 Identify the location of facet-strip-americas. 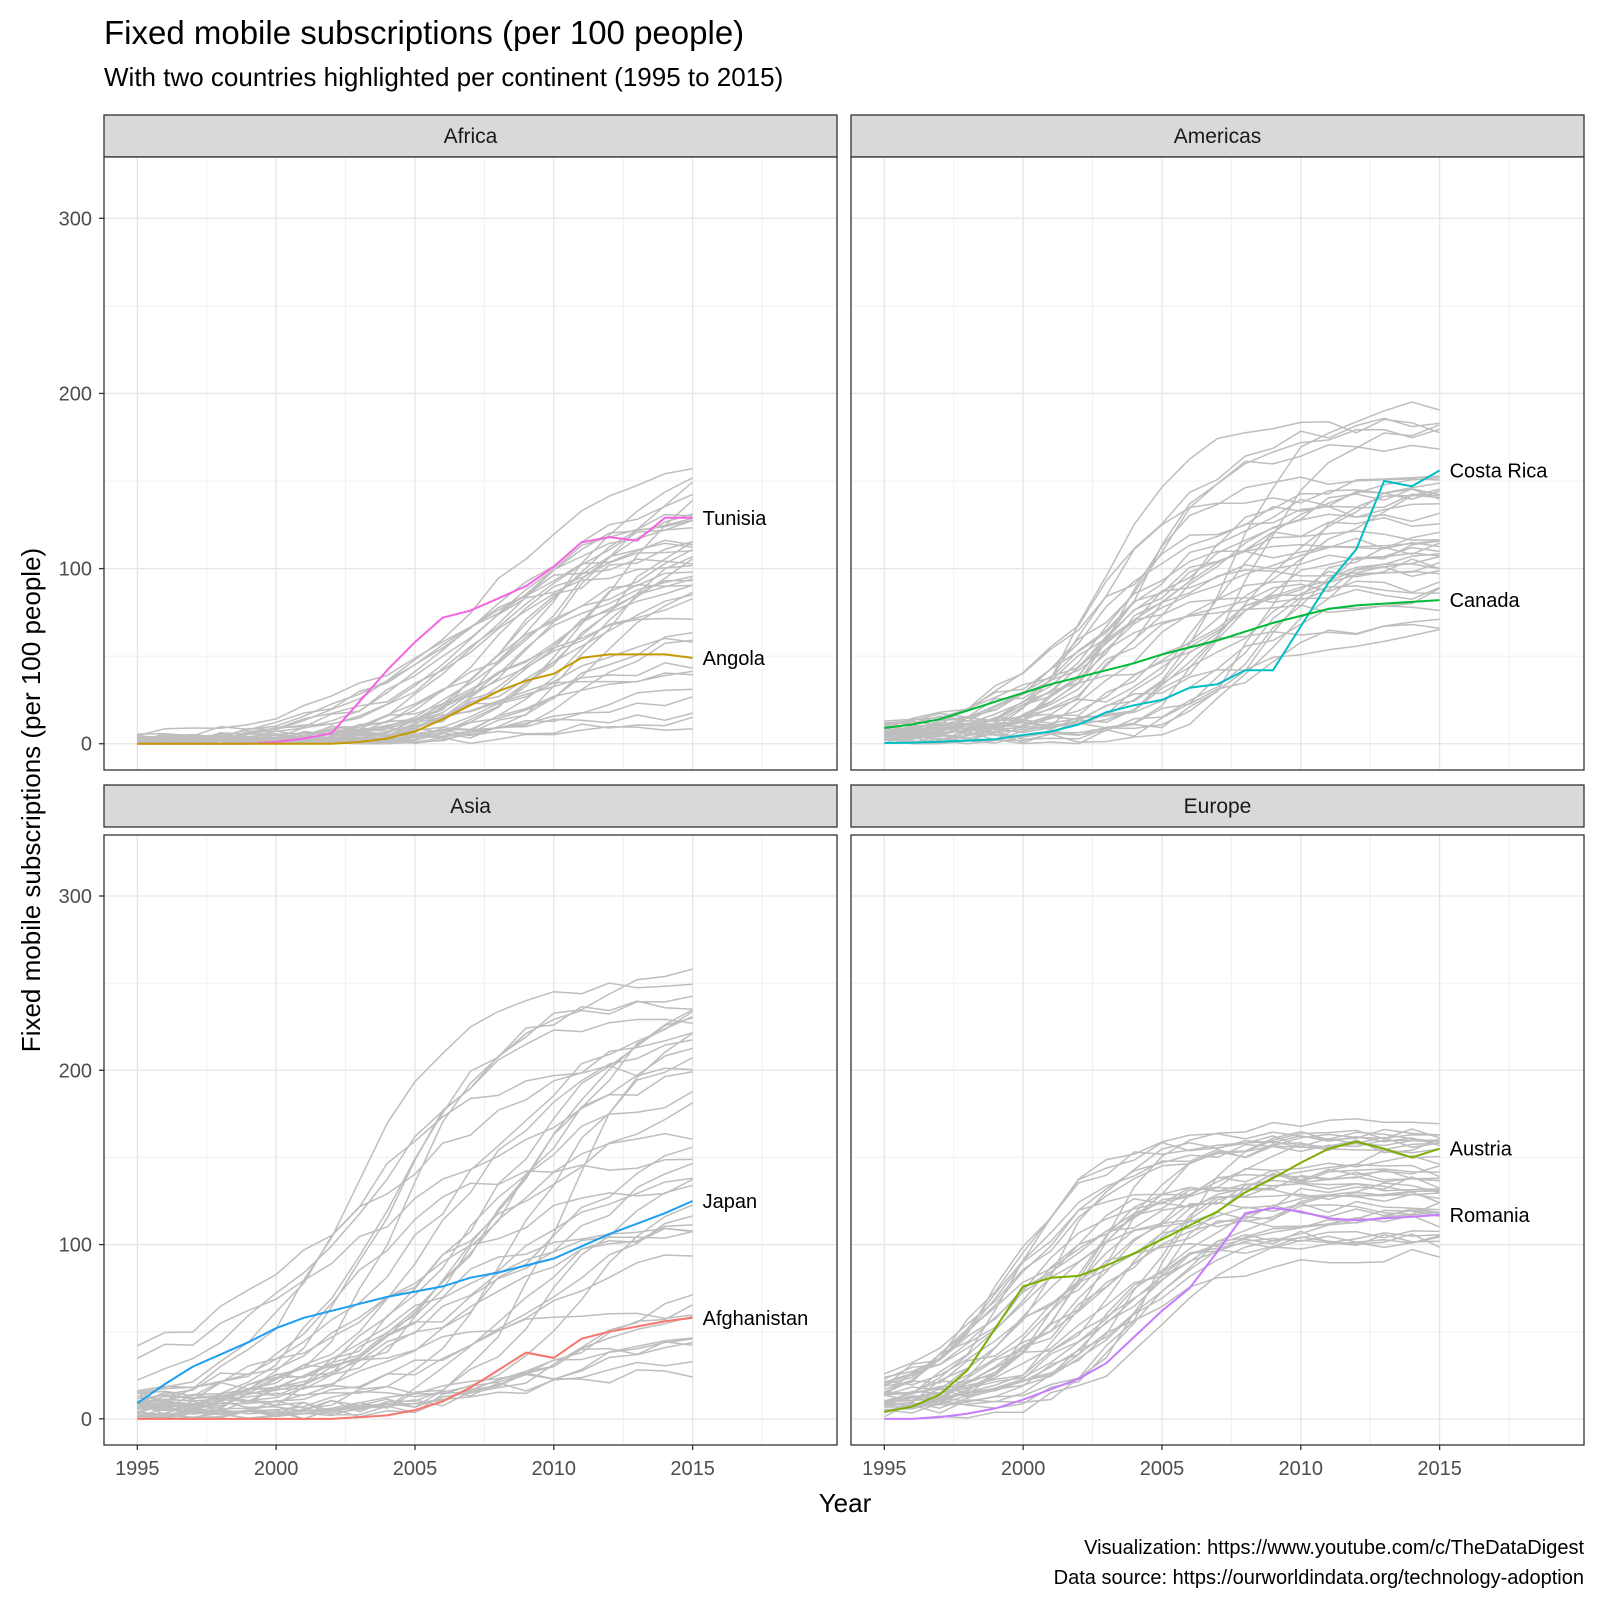
(1217, 136).